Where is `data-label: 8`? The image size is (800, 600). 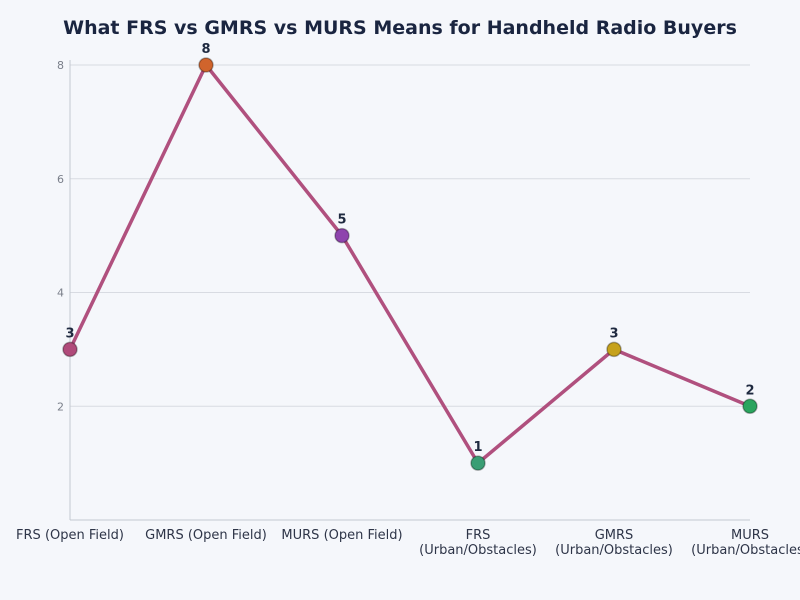 data-label: 8 is located at coordinates (205, 49).